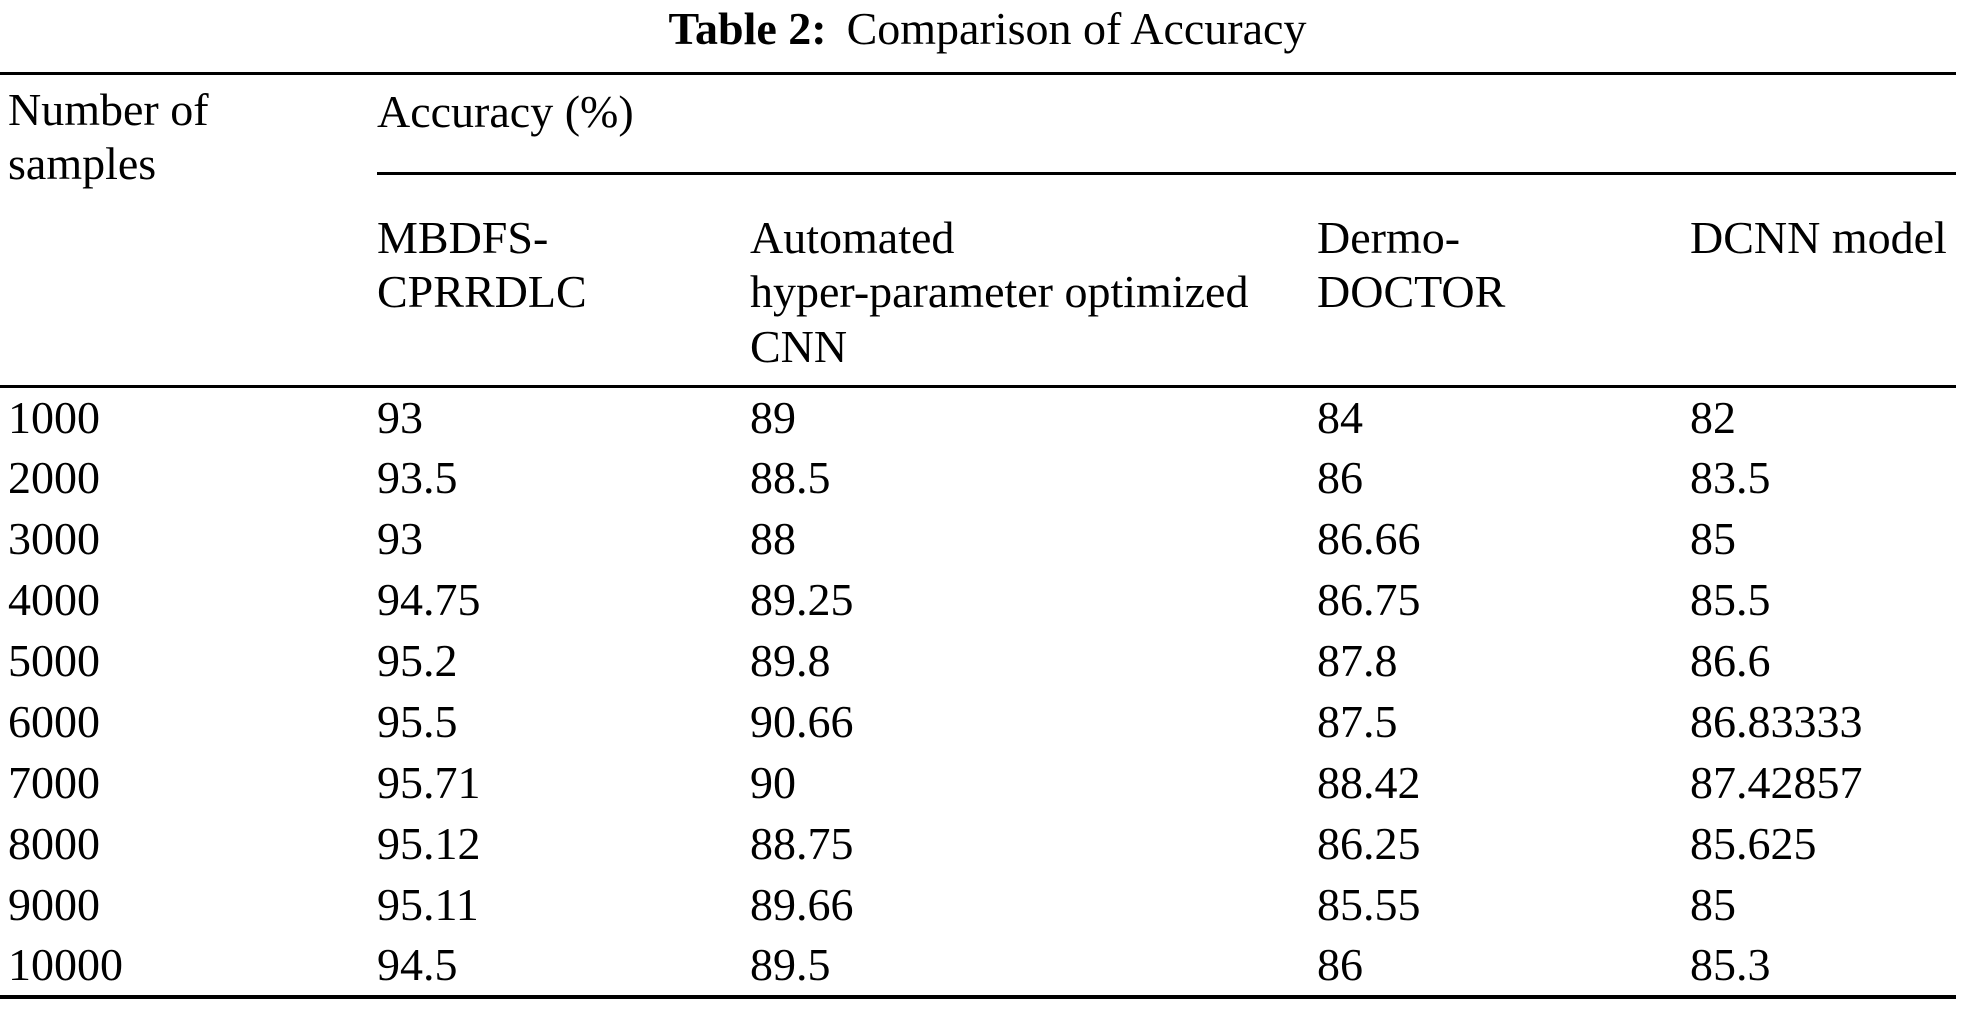 The width and height of the screenshot is (1975, 1017). I want to click on column-header-line: DOCTOR, so click(1411, 292).